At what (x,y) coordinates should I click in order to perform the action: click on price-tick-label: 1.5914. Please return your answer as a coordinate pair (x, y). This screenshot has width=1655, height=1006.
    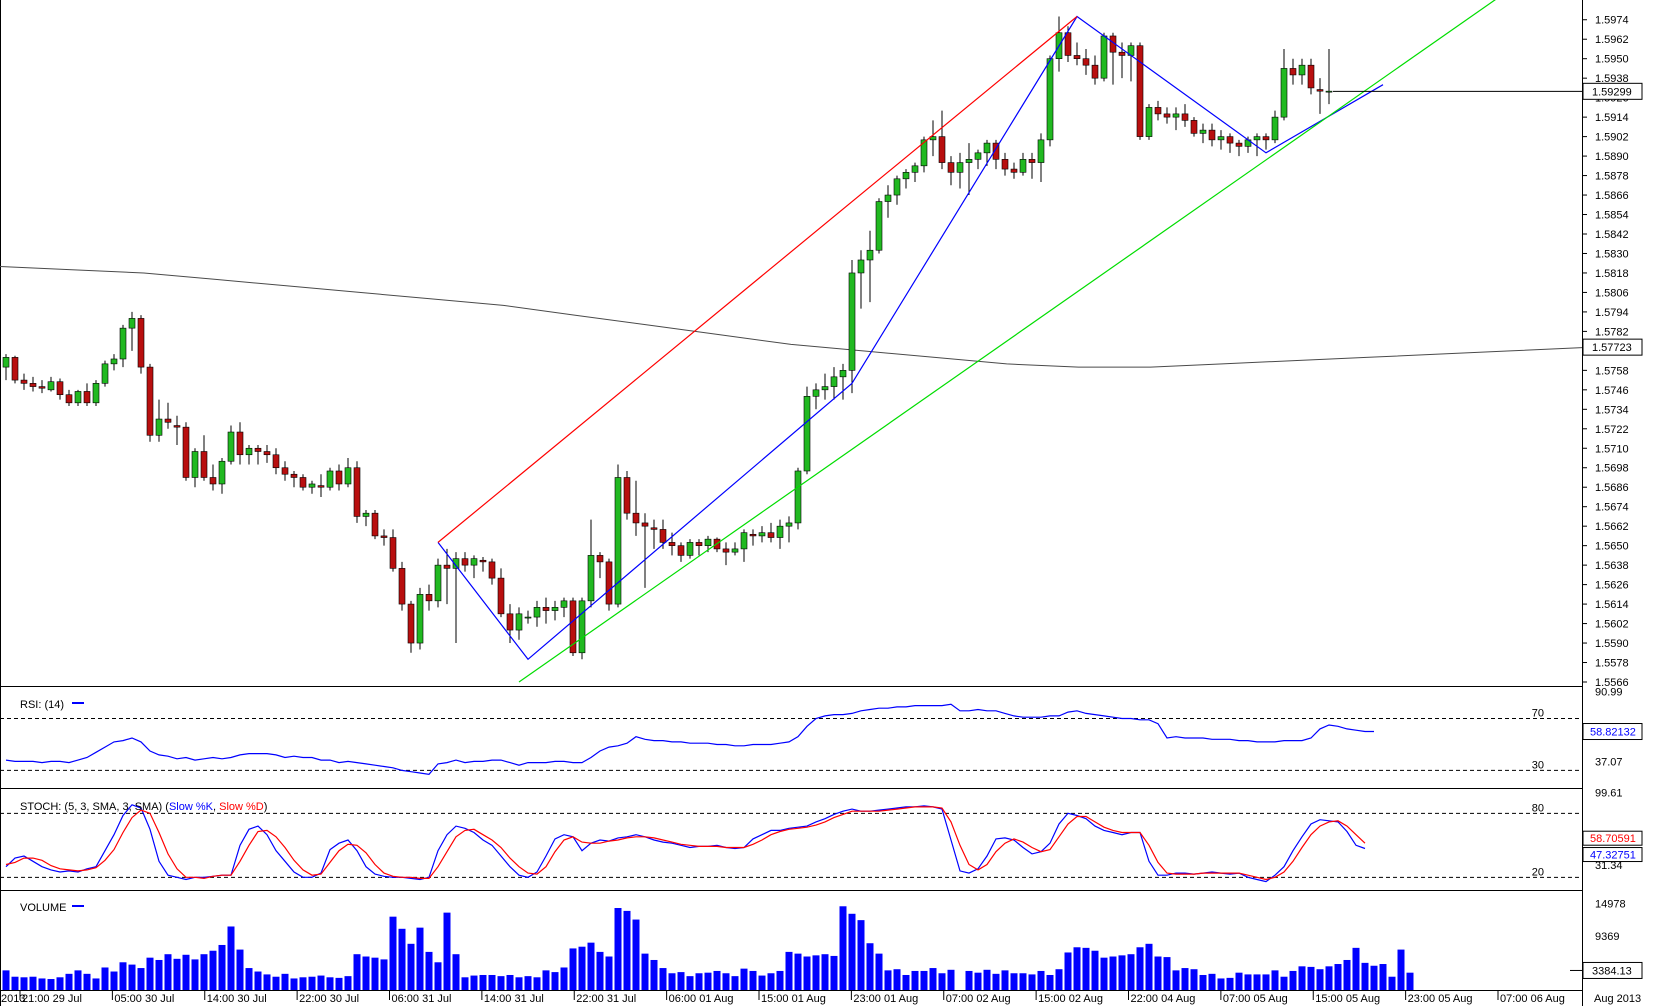
    Looking at the image, I should click on (1612, 118).